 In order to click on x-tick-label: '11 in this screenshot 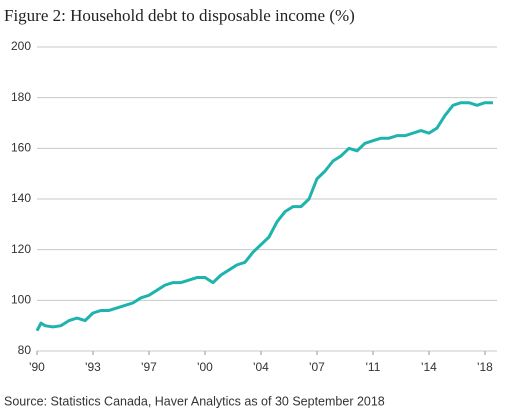, I will do `click(373, 367)`.